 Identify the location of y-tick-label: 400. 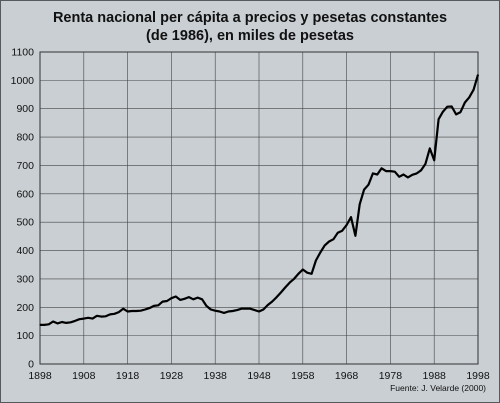
(25, 251).